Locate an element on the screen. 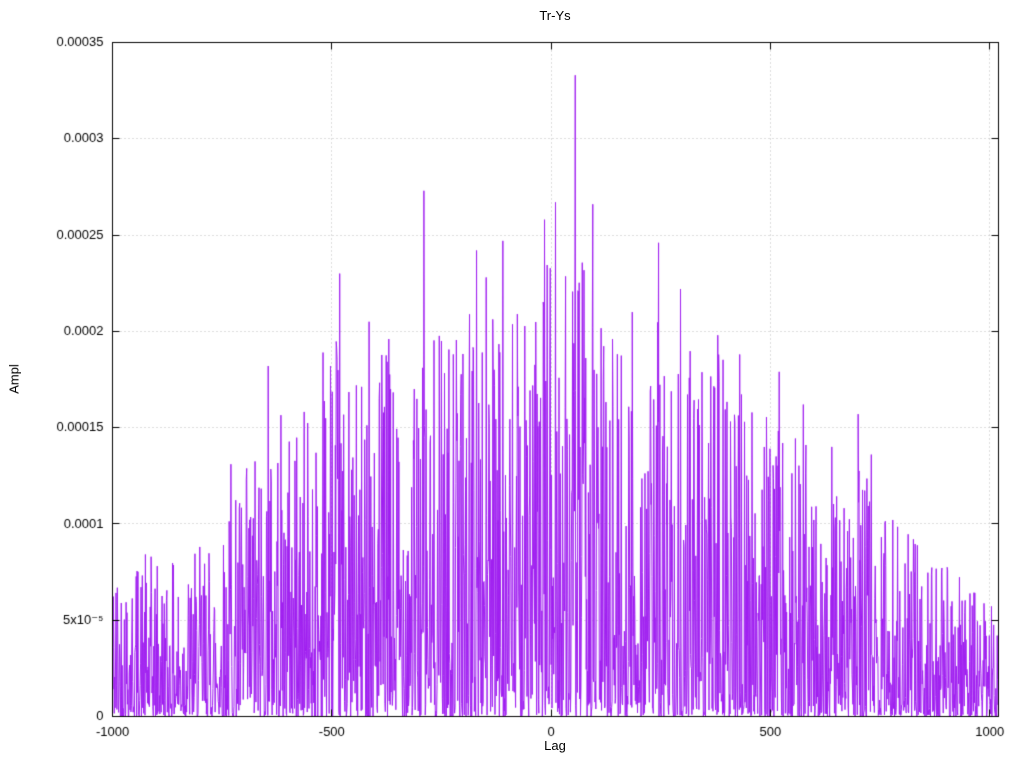 The width and height of the screenshot is (1024, 768). y-axis-label: Ampl is located at coordinates (14, 379).